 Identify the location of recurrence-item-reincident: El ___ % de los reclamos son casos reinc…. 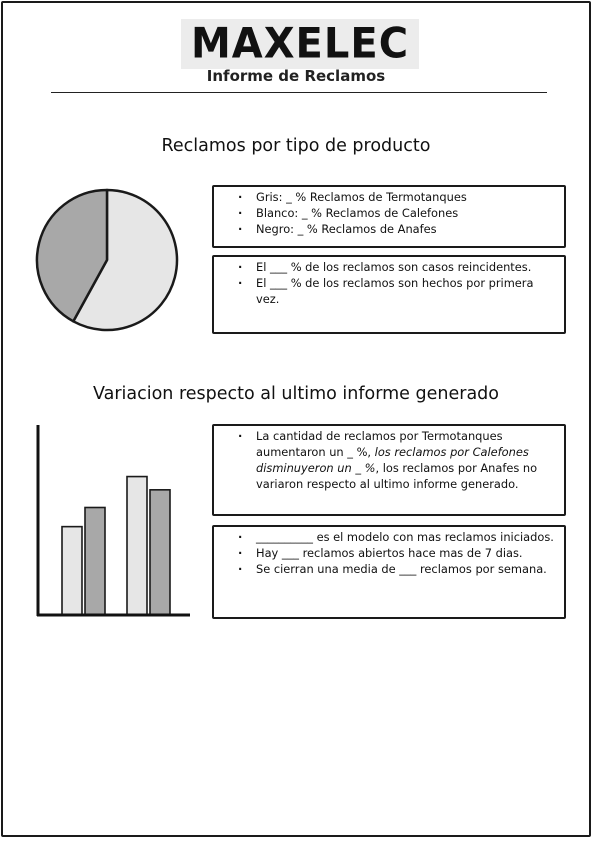
(398, 267).